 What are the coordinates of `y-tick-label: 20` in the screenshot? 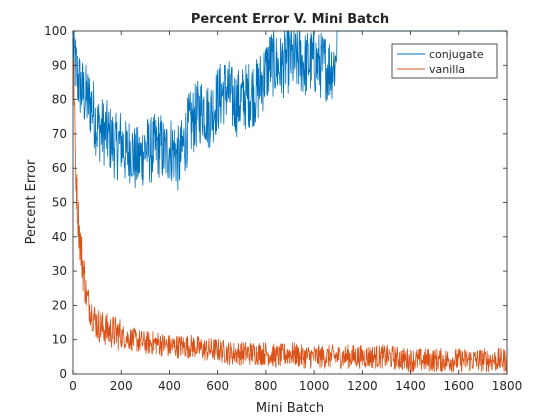 It's located at (59, 305).